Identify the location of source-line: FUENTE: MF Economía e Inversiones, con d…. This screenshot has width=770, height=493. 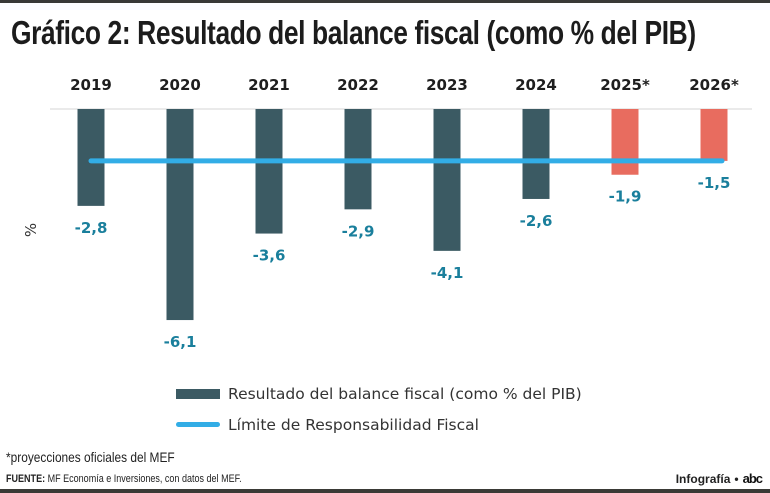
(124, 479).